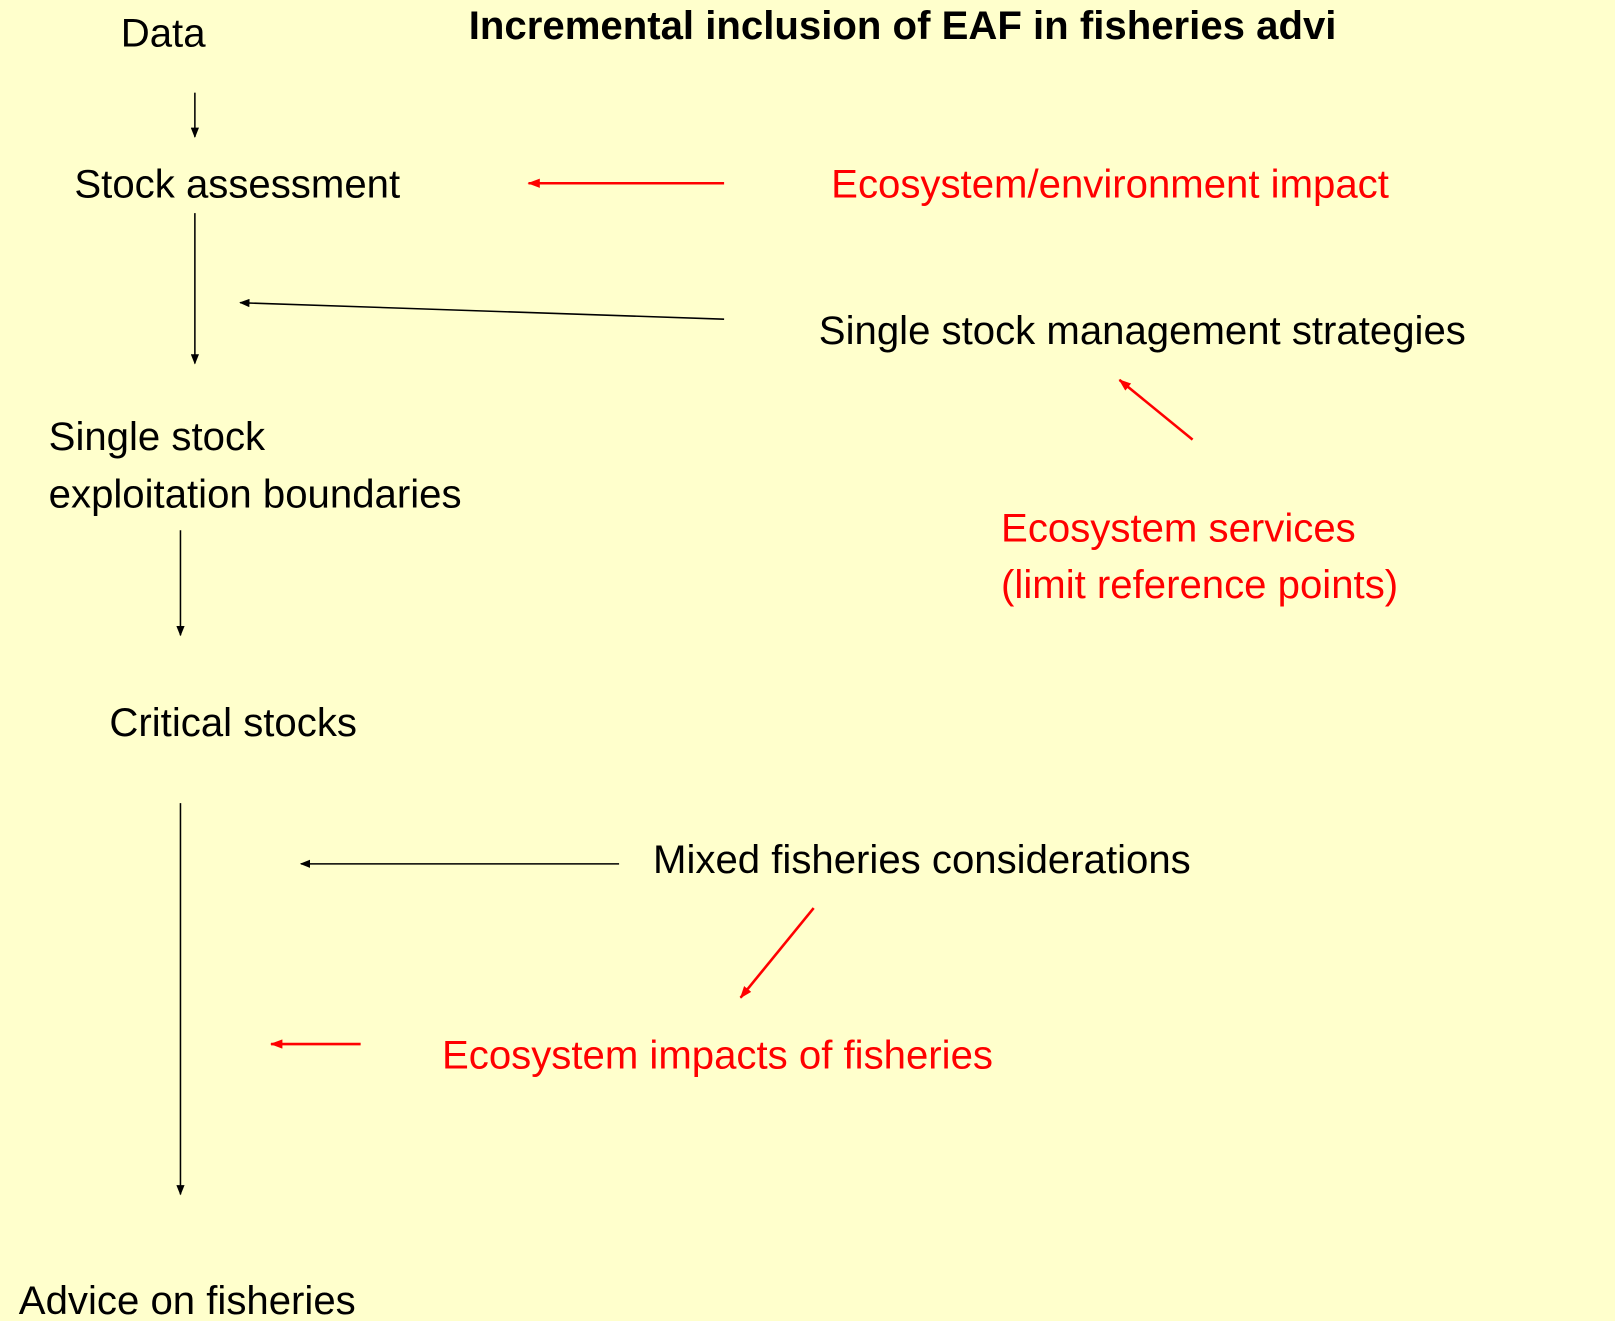 The image size is (1615, 1321). What do you see at coordinates (1142, 330) in the screenshot?
I see `input-label: Single stock management strategies` at bounding box center [1142, 330].